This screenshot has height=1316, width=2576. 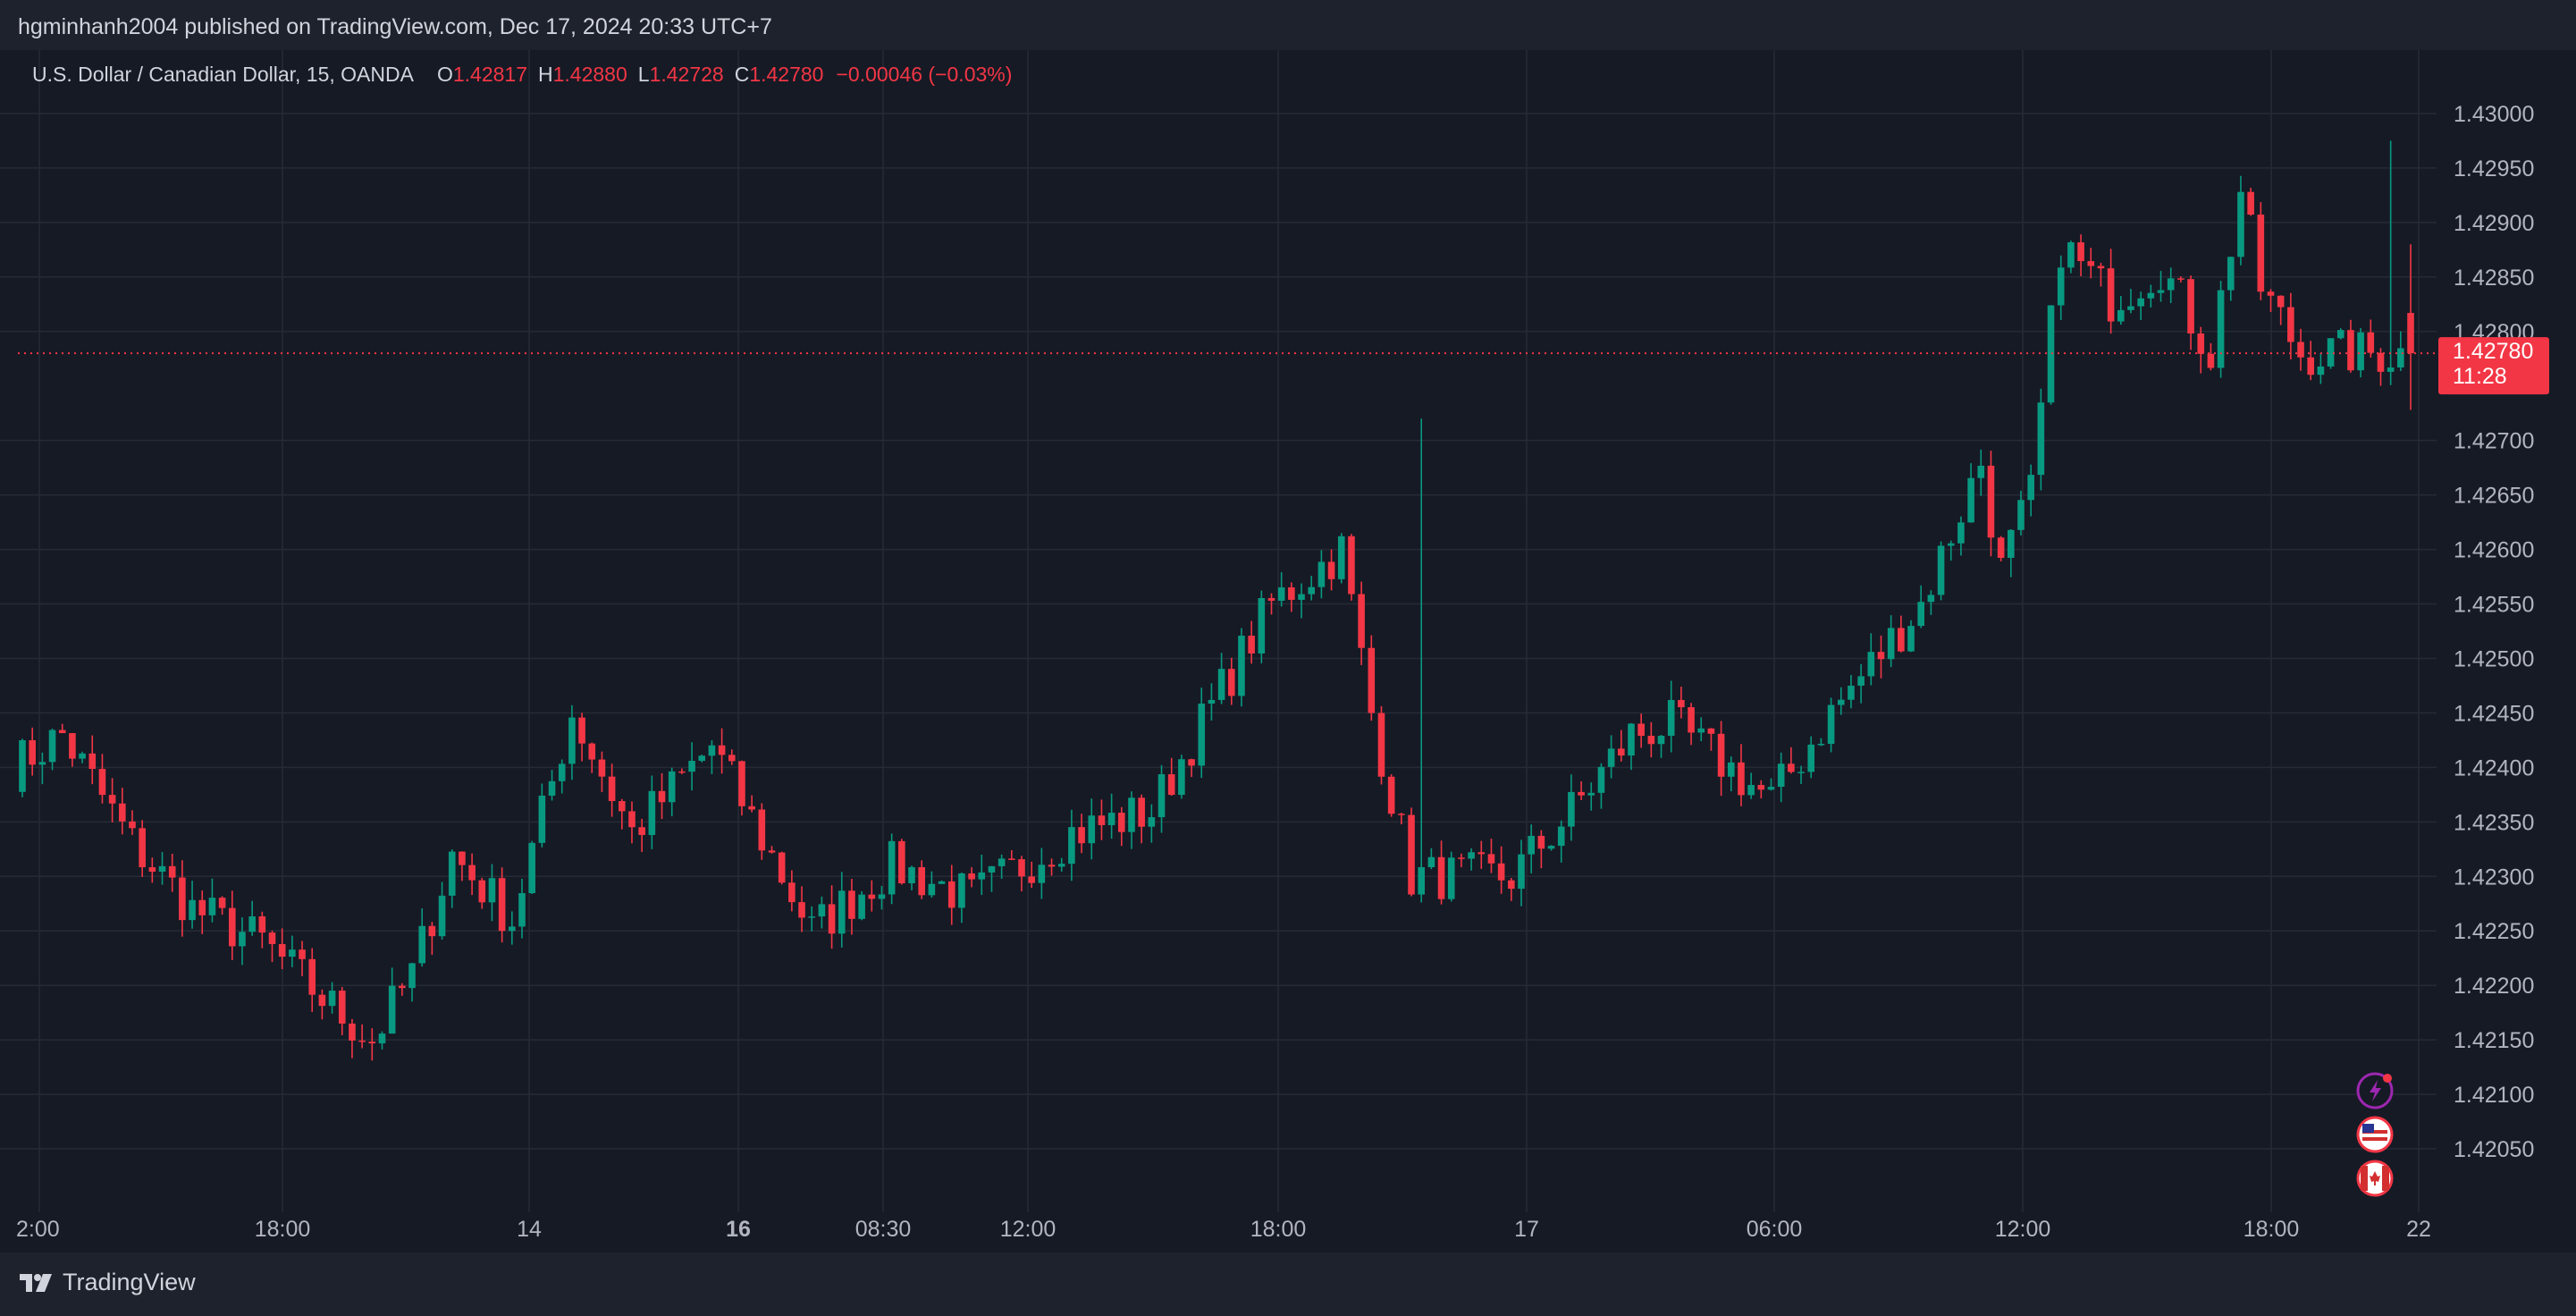 I want to click on lightning-event-icon, so click(x=2375, y=1090).